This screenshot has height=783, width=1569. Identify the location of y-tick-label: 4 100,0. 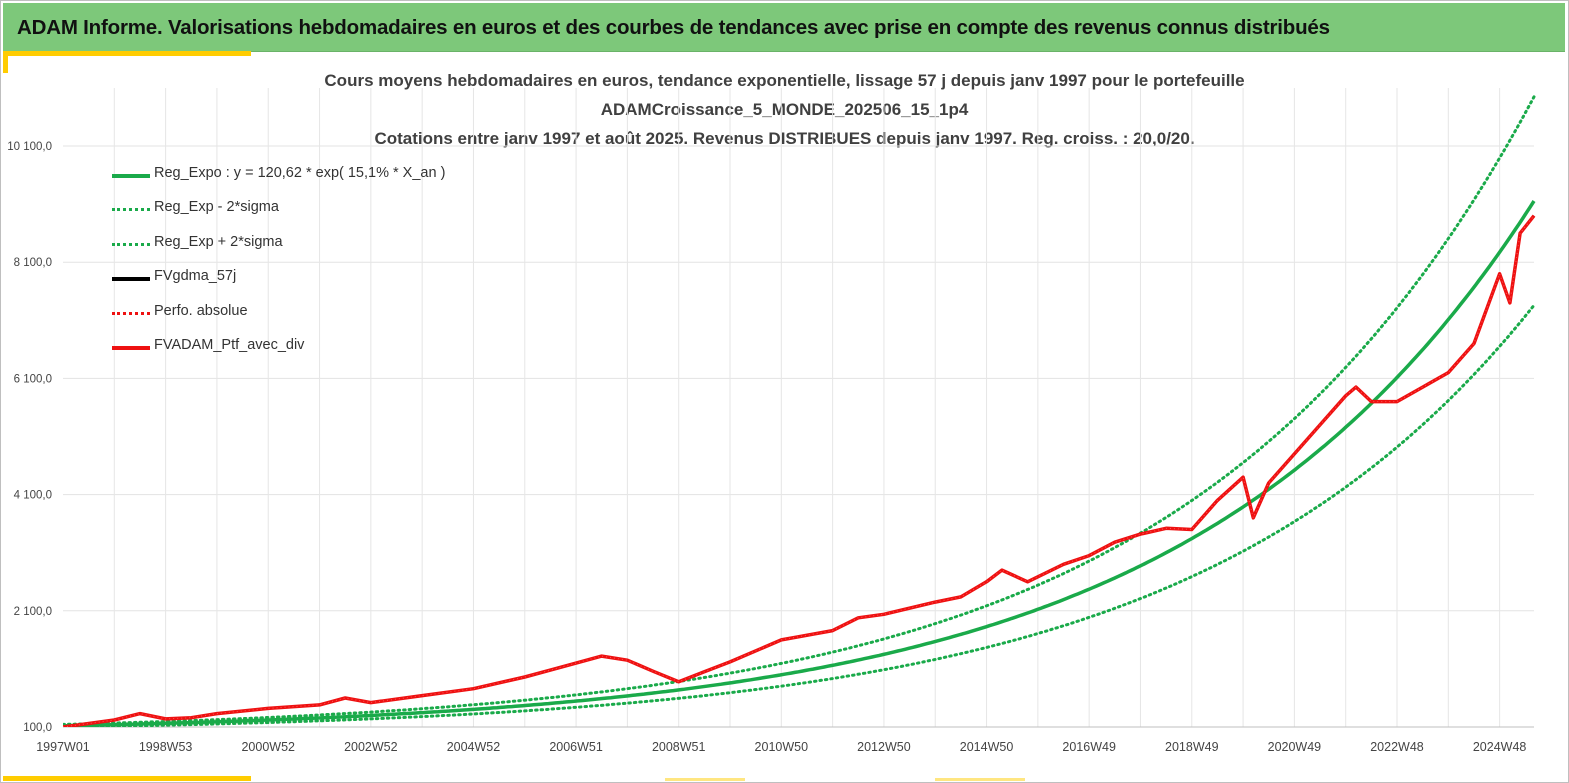
(33, 496).